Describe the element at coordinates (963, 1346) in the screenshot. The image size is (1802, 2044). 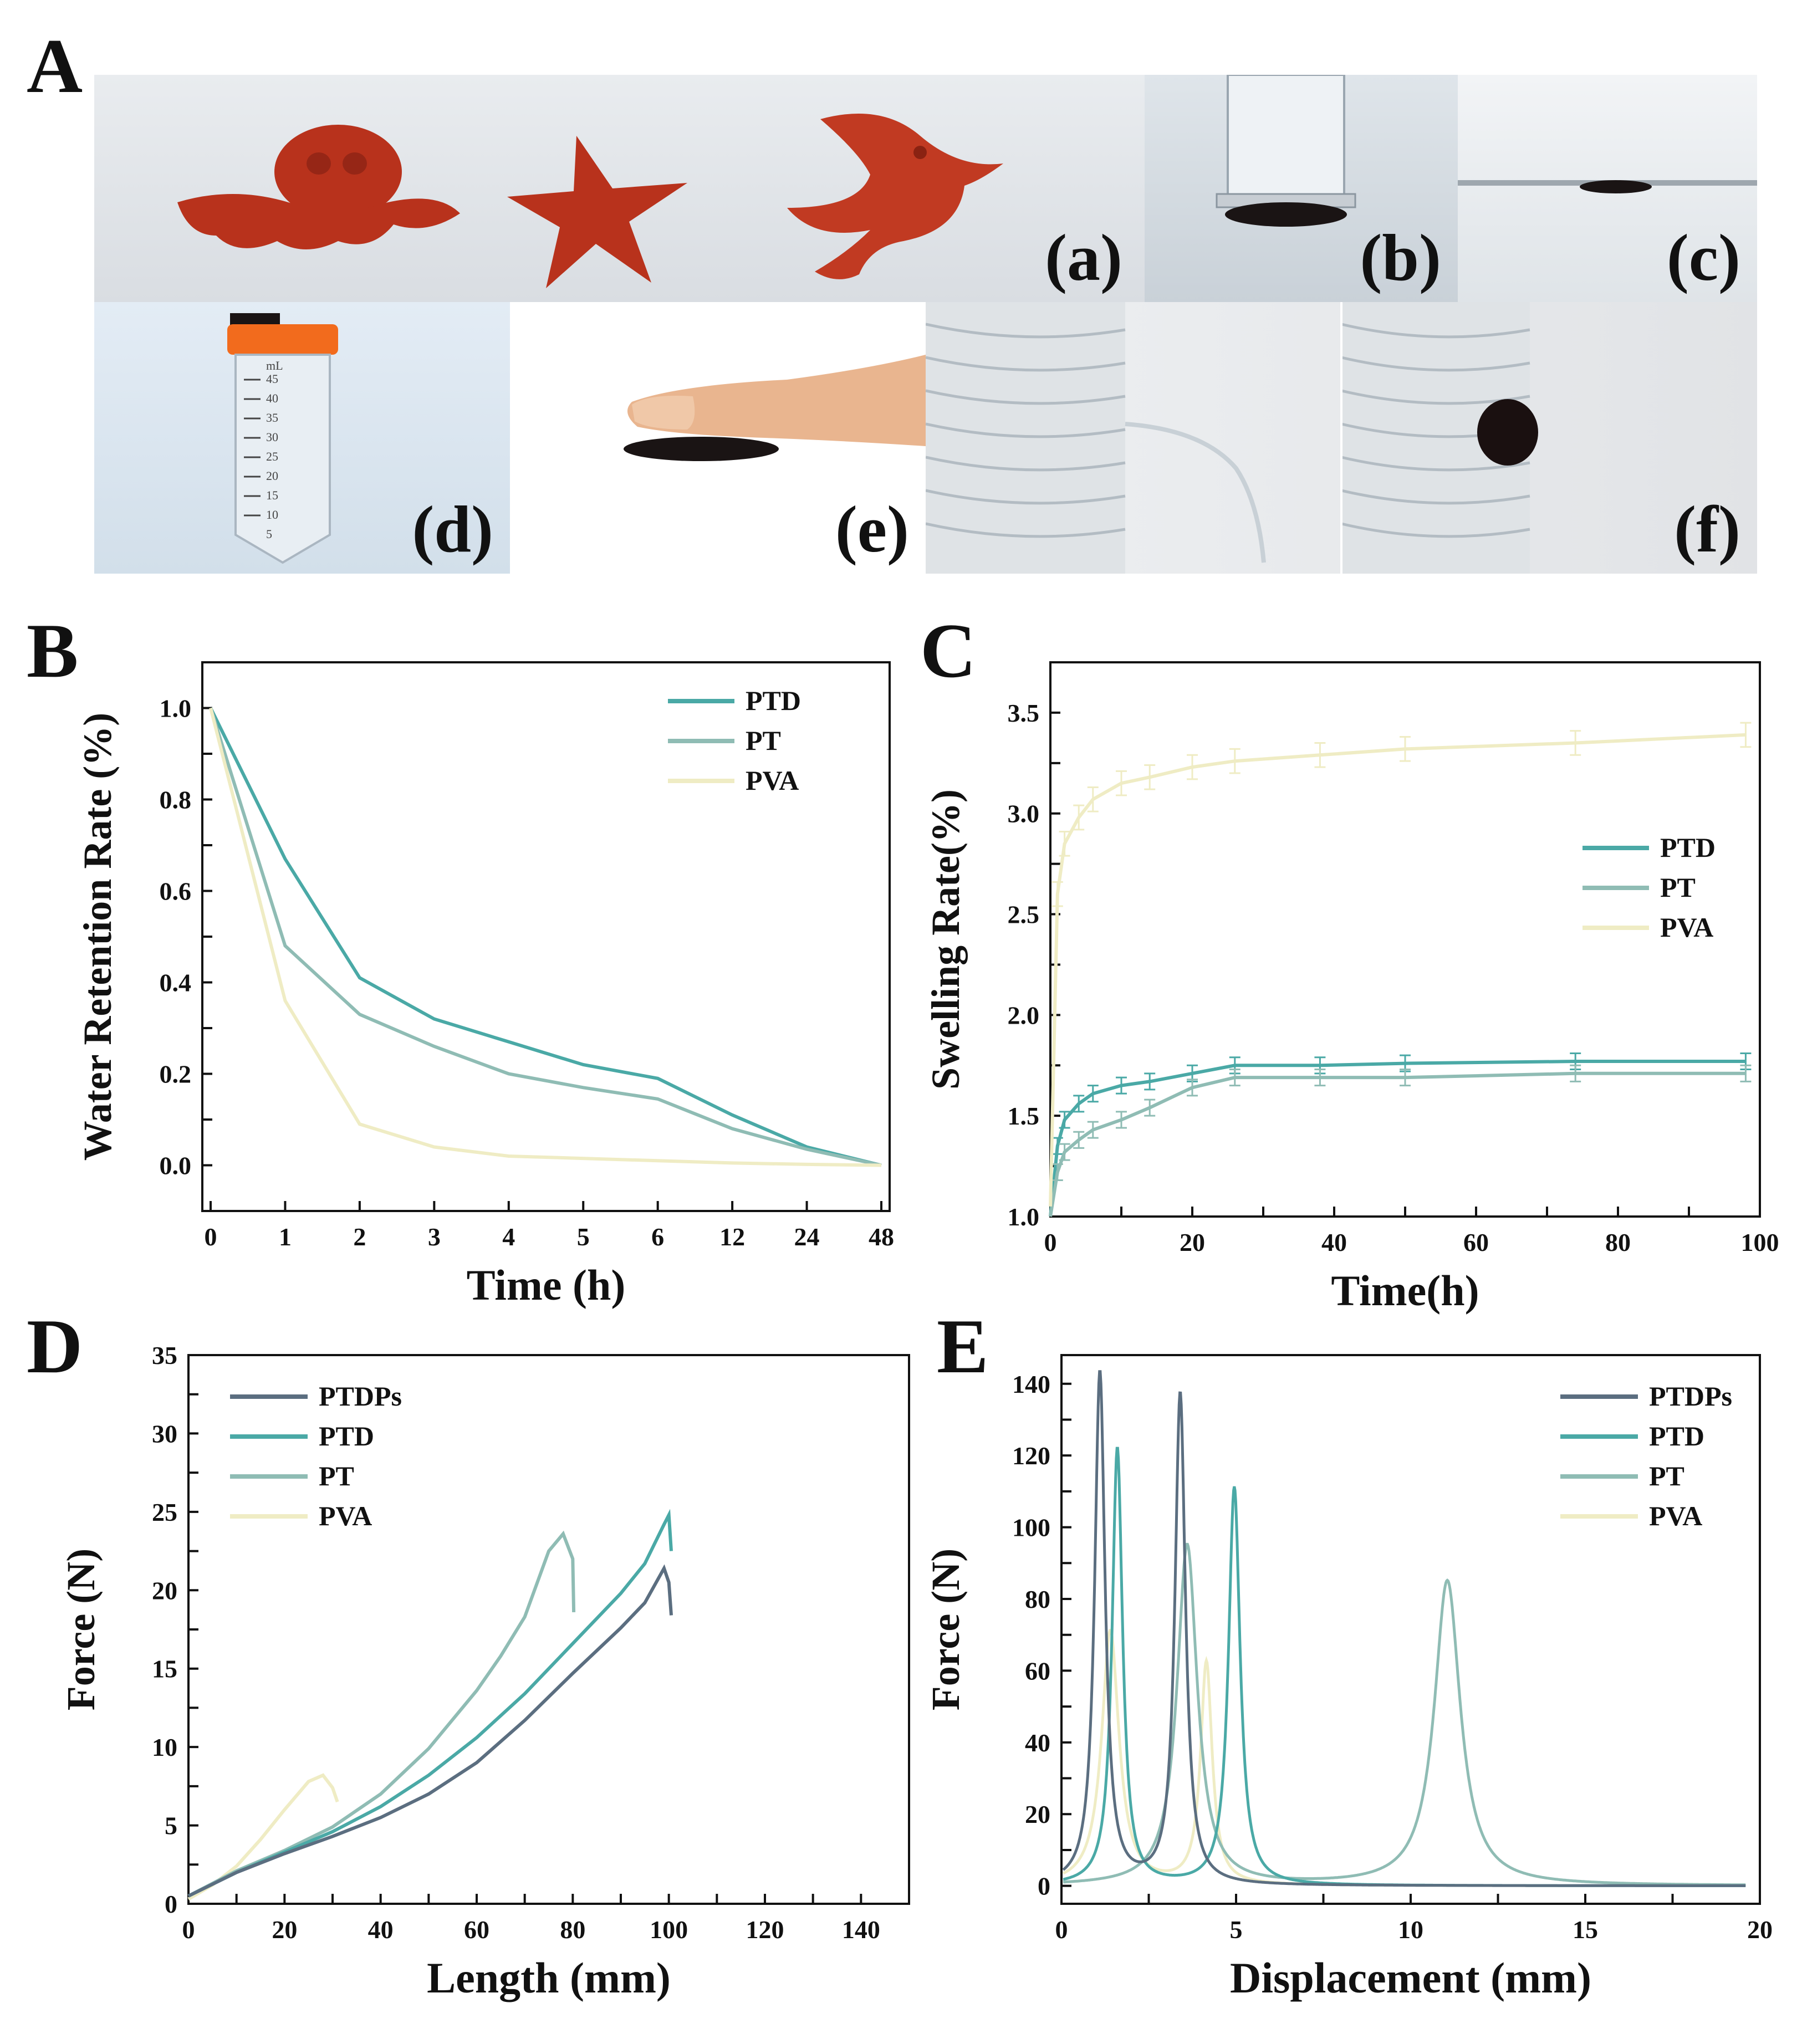
I see `panel-letter-e: E` at that location.